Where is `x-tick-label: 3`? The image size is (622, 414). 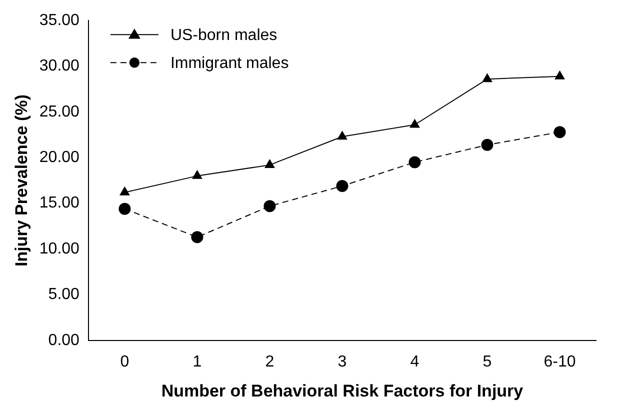 x-tick-label: 3 is located at coordinates (342, 361).